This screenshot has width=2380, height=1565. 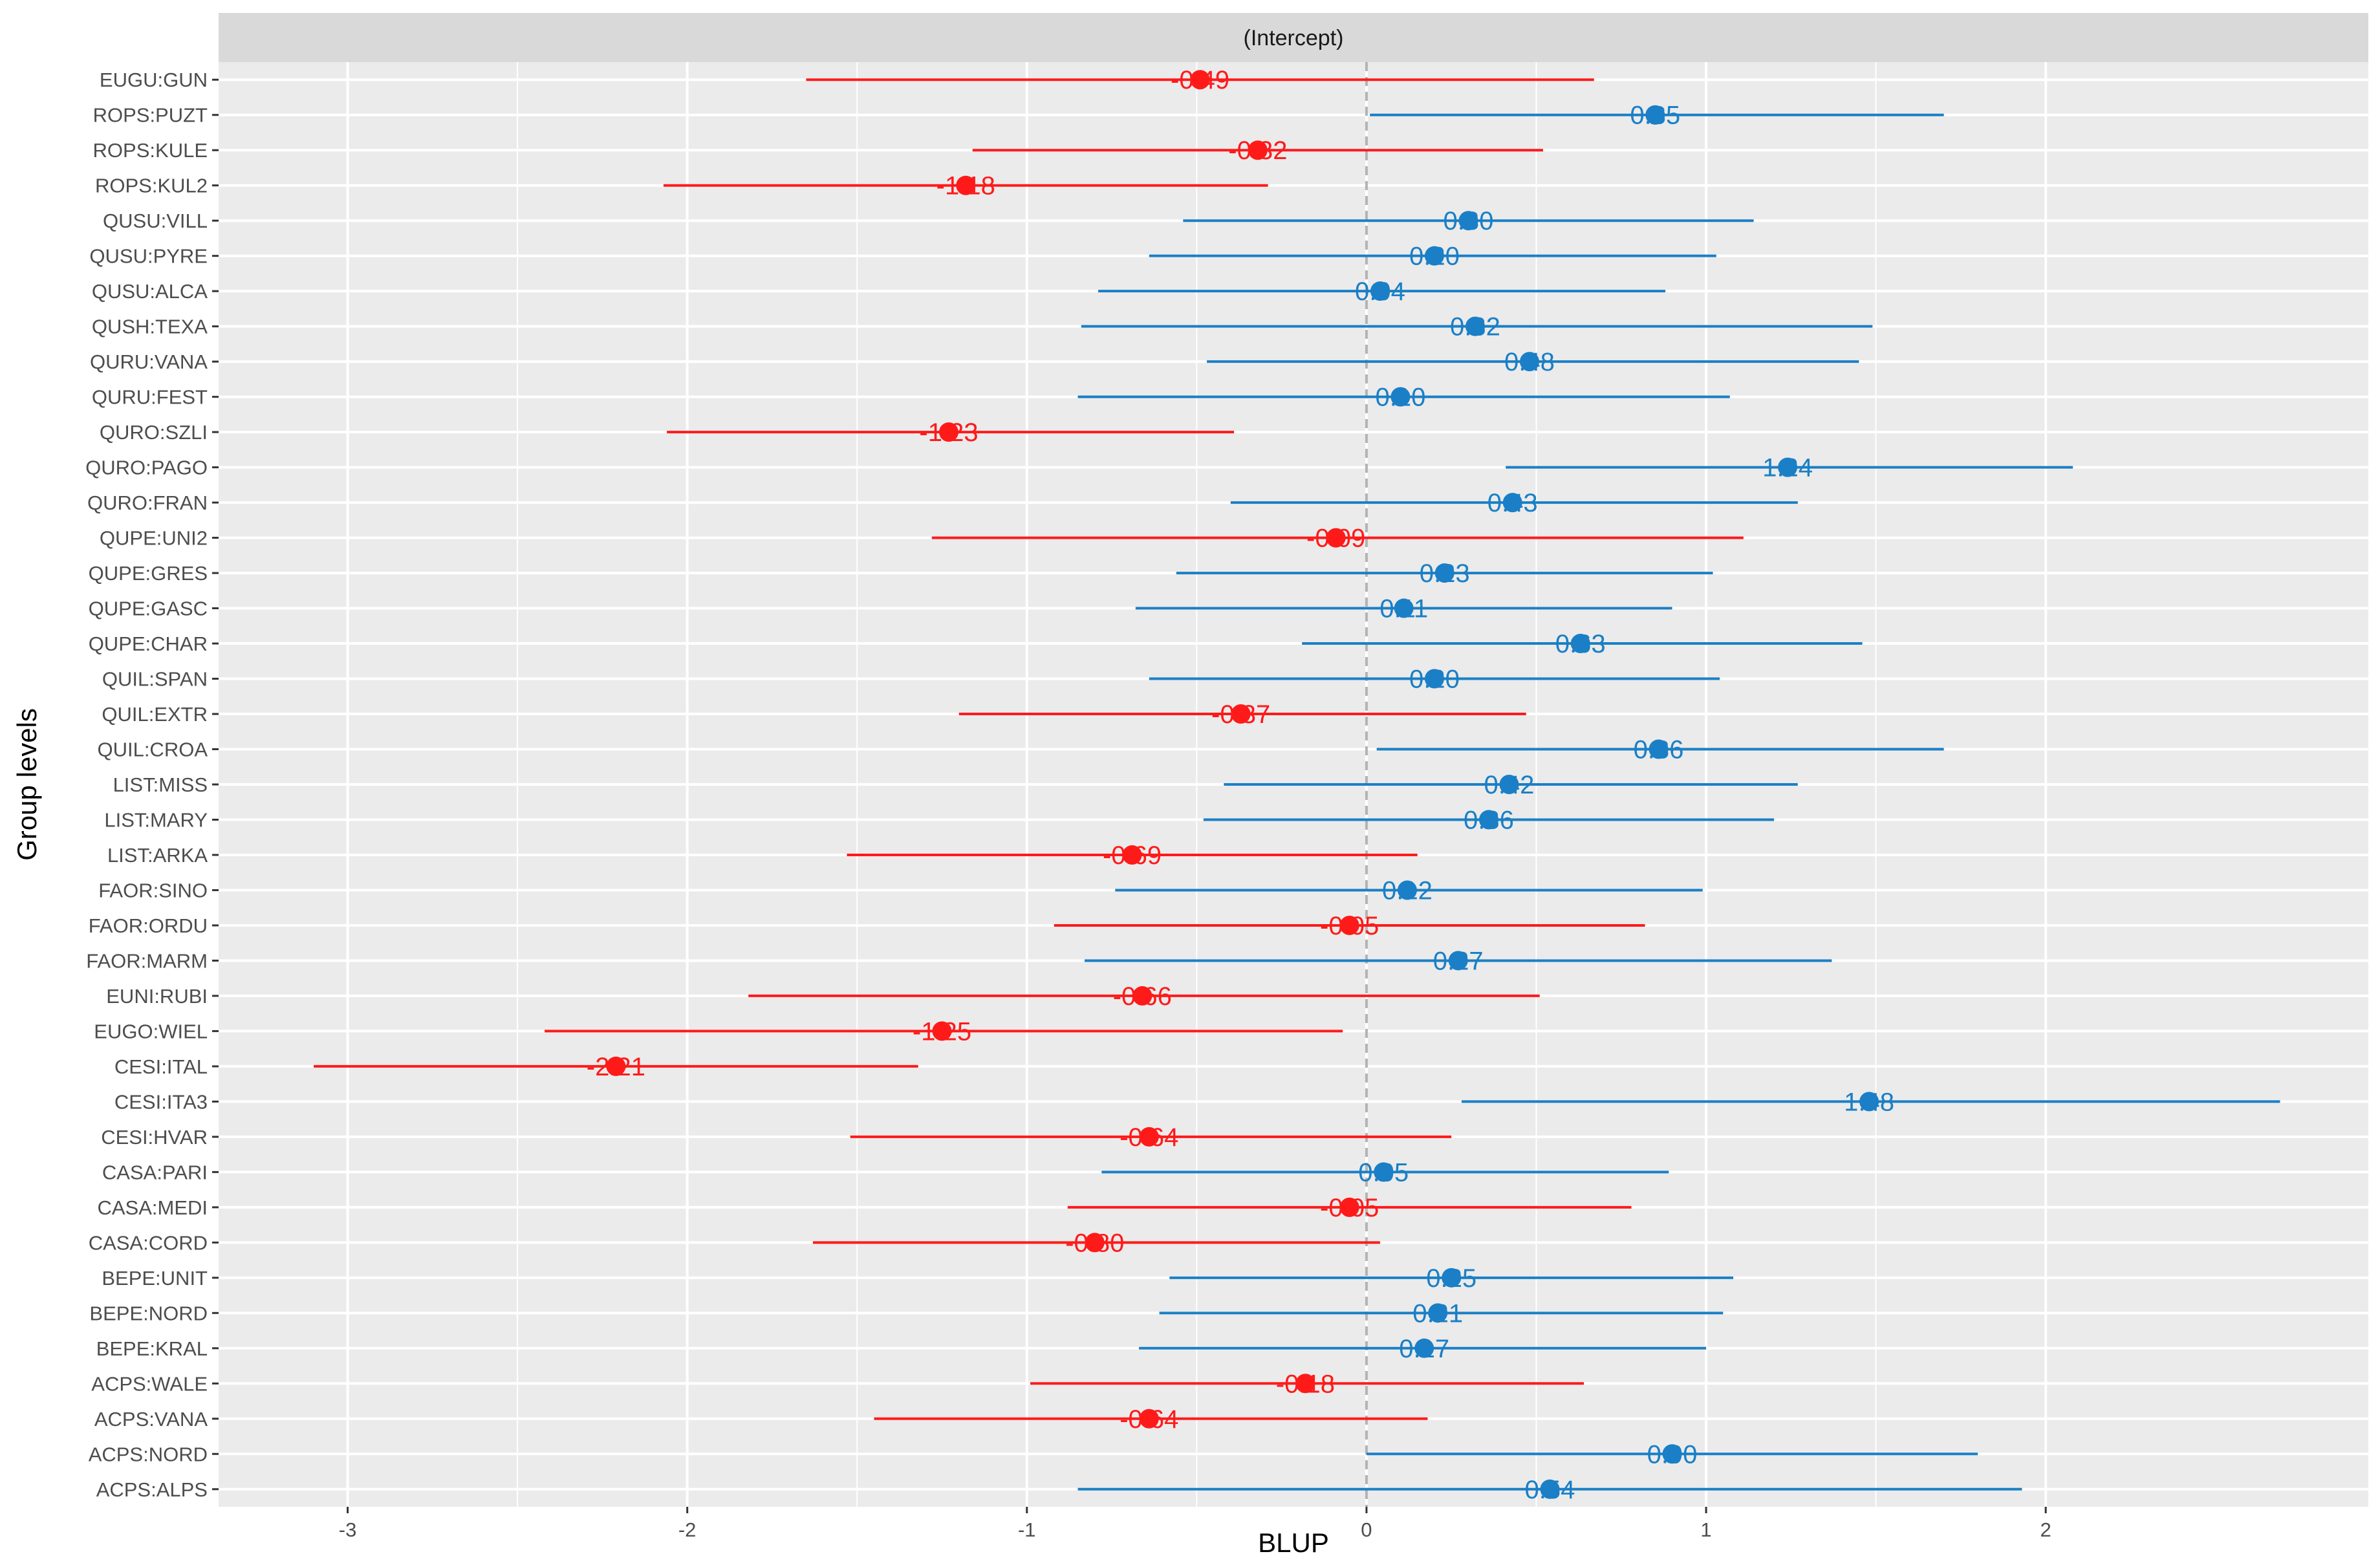 What do you see at coordinates (149, 1383) in the screenshot?
I see `y-tick-label: ACPS:WALE` at bounding box center [149, 1383].